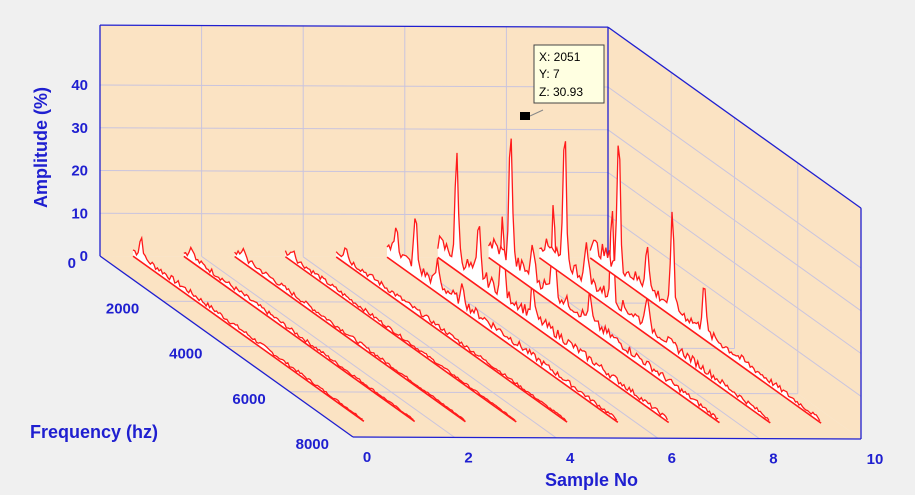  Describe the element at coordinates (79, 85) in the screenshot. I see `z-tick-40: 40` at that location.